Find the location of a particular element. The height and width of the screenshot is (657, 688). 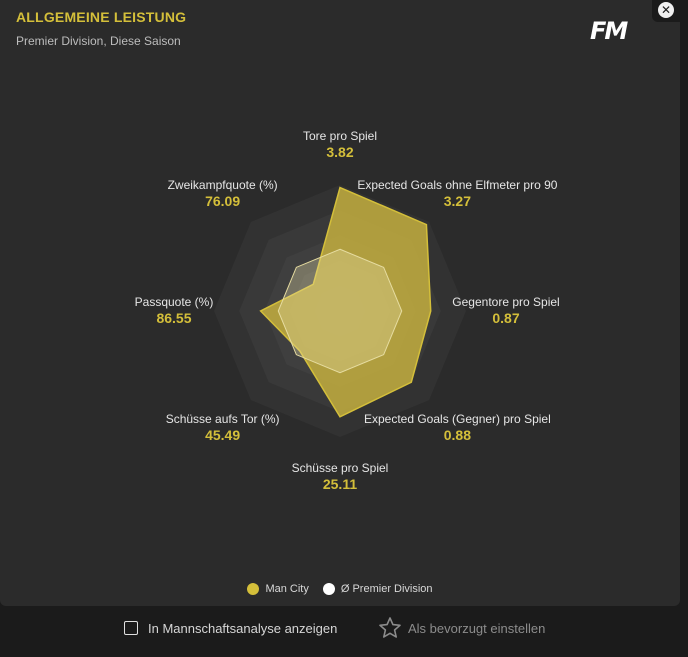

radar-axis-label: Expected Goals (Gegner) pro Spiel 0.88 is located at coordinates (457, 428).